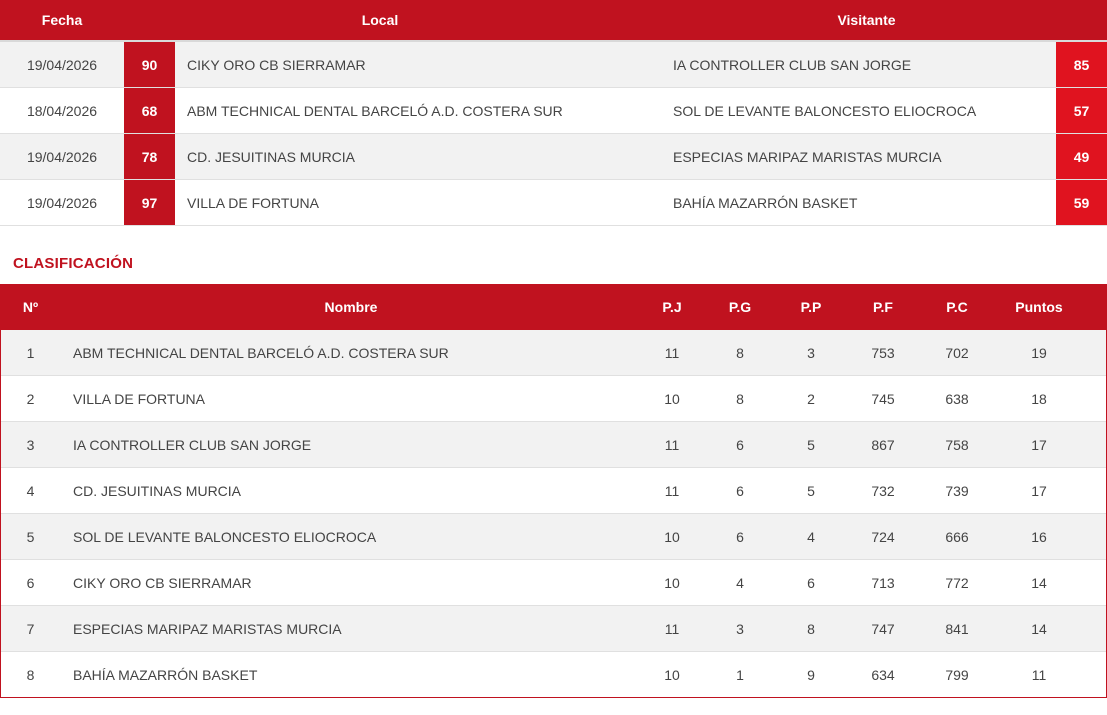  I want to click on visit-score: 57, so click(1081, 110).